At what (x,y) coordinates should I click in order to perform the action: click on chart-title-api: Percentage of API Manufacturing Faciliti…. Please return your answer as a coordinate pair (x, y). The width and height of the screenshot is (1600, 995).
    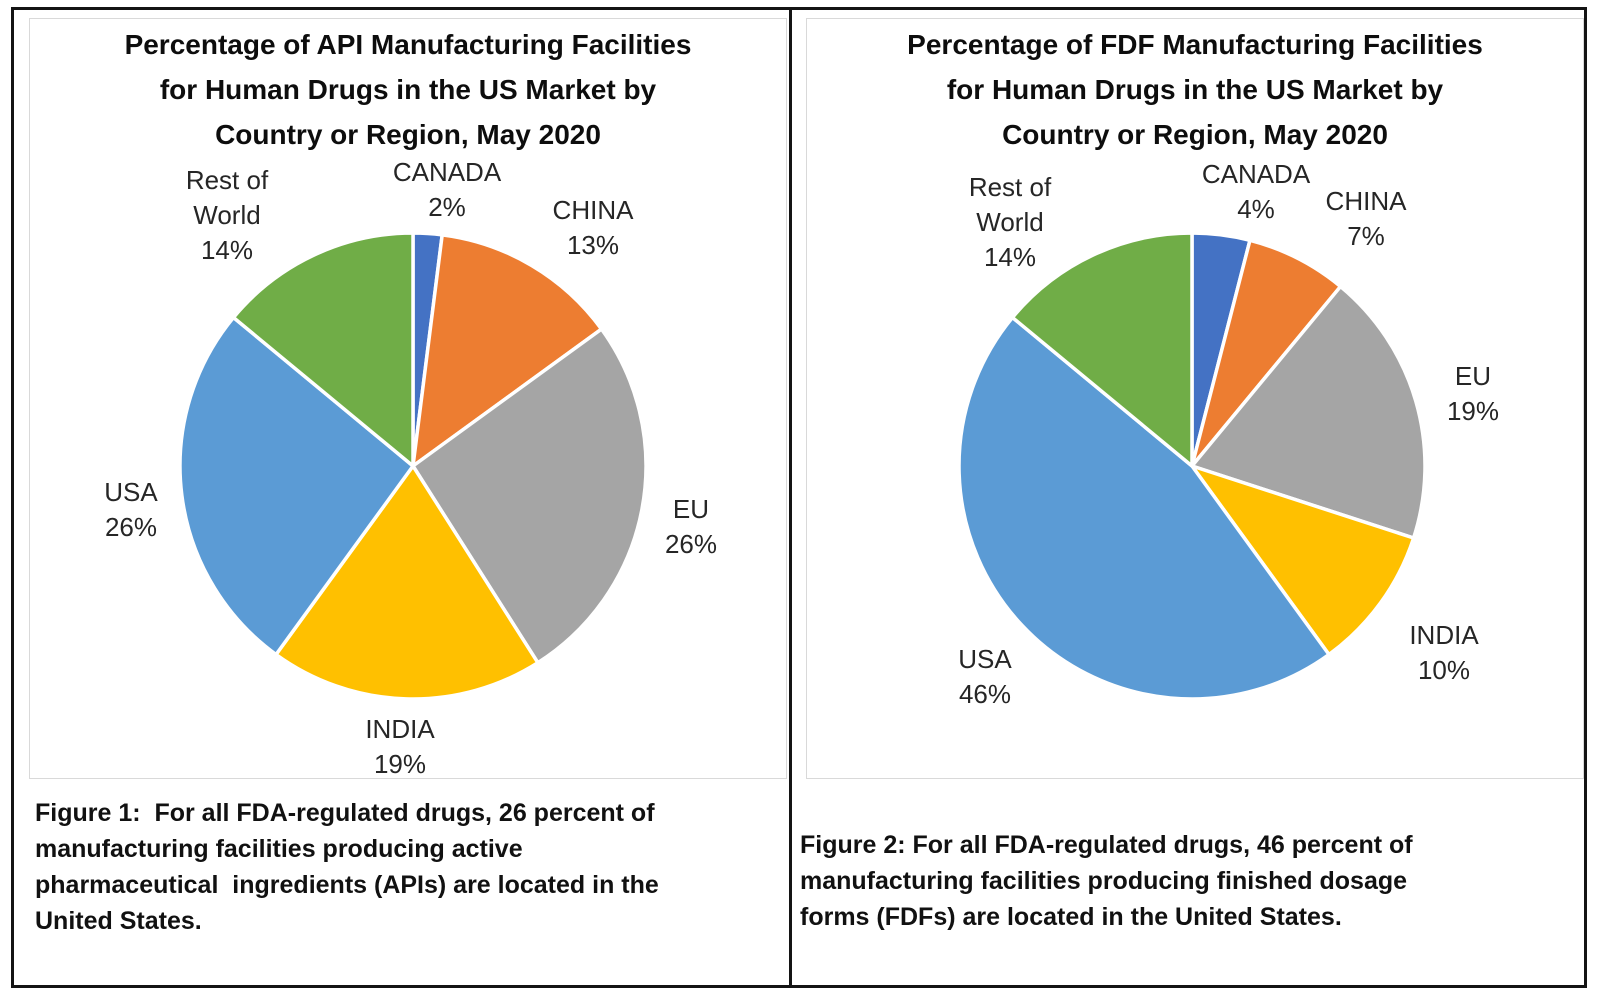
    Looking at the image, I should click on (408, 89).